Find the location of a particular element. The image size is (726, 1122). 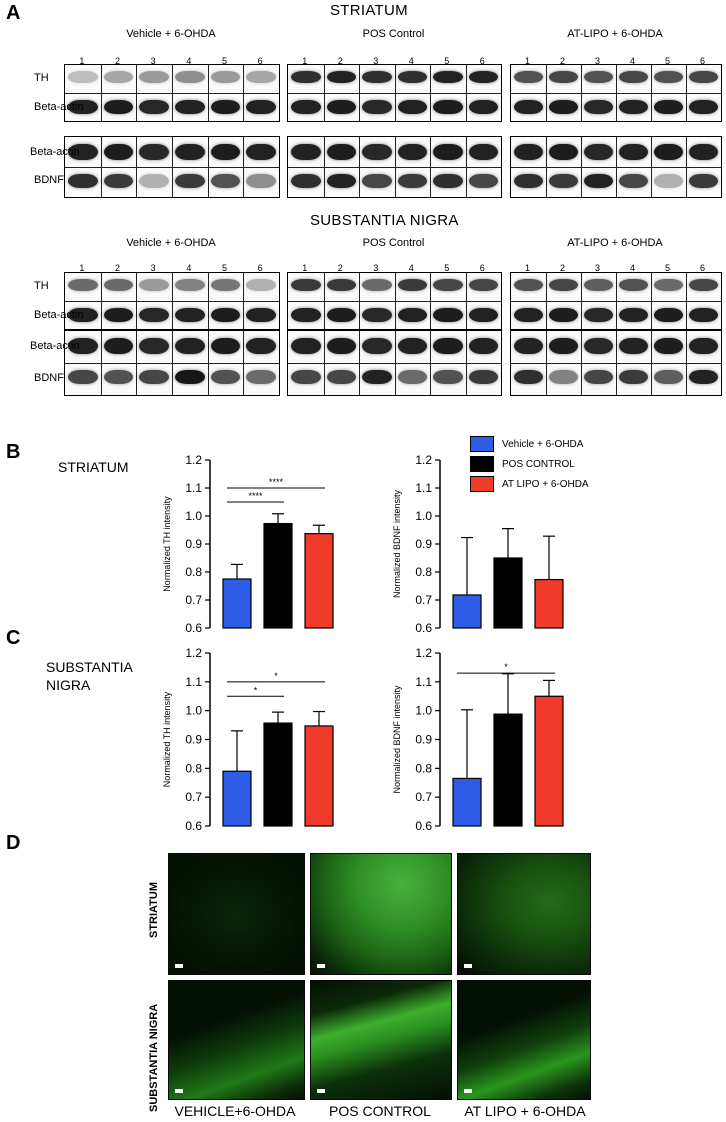

lane-number: 2 is located at coordinates (340, 61).